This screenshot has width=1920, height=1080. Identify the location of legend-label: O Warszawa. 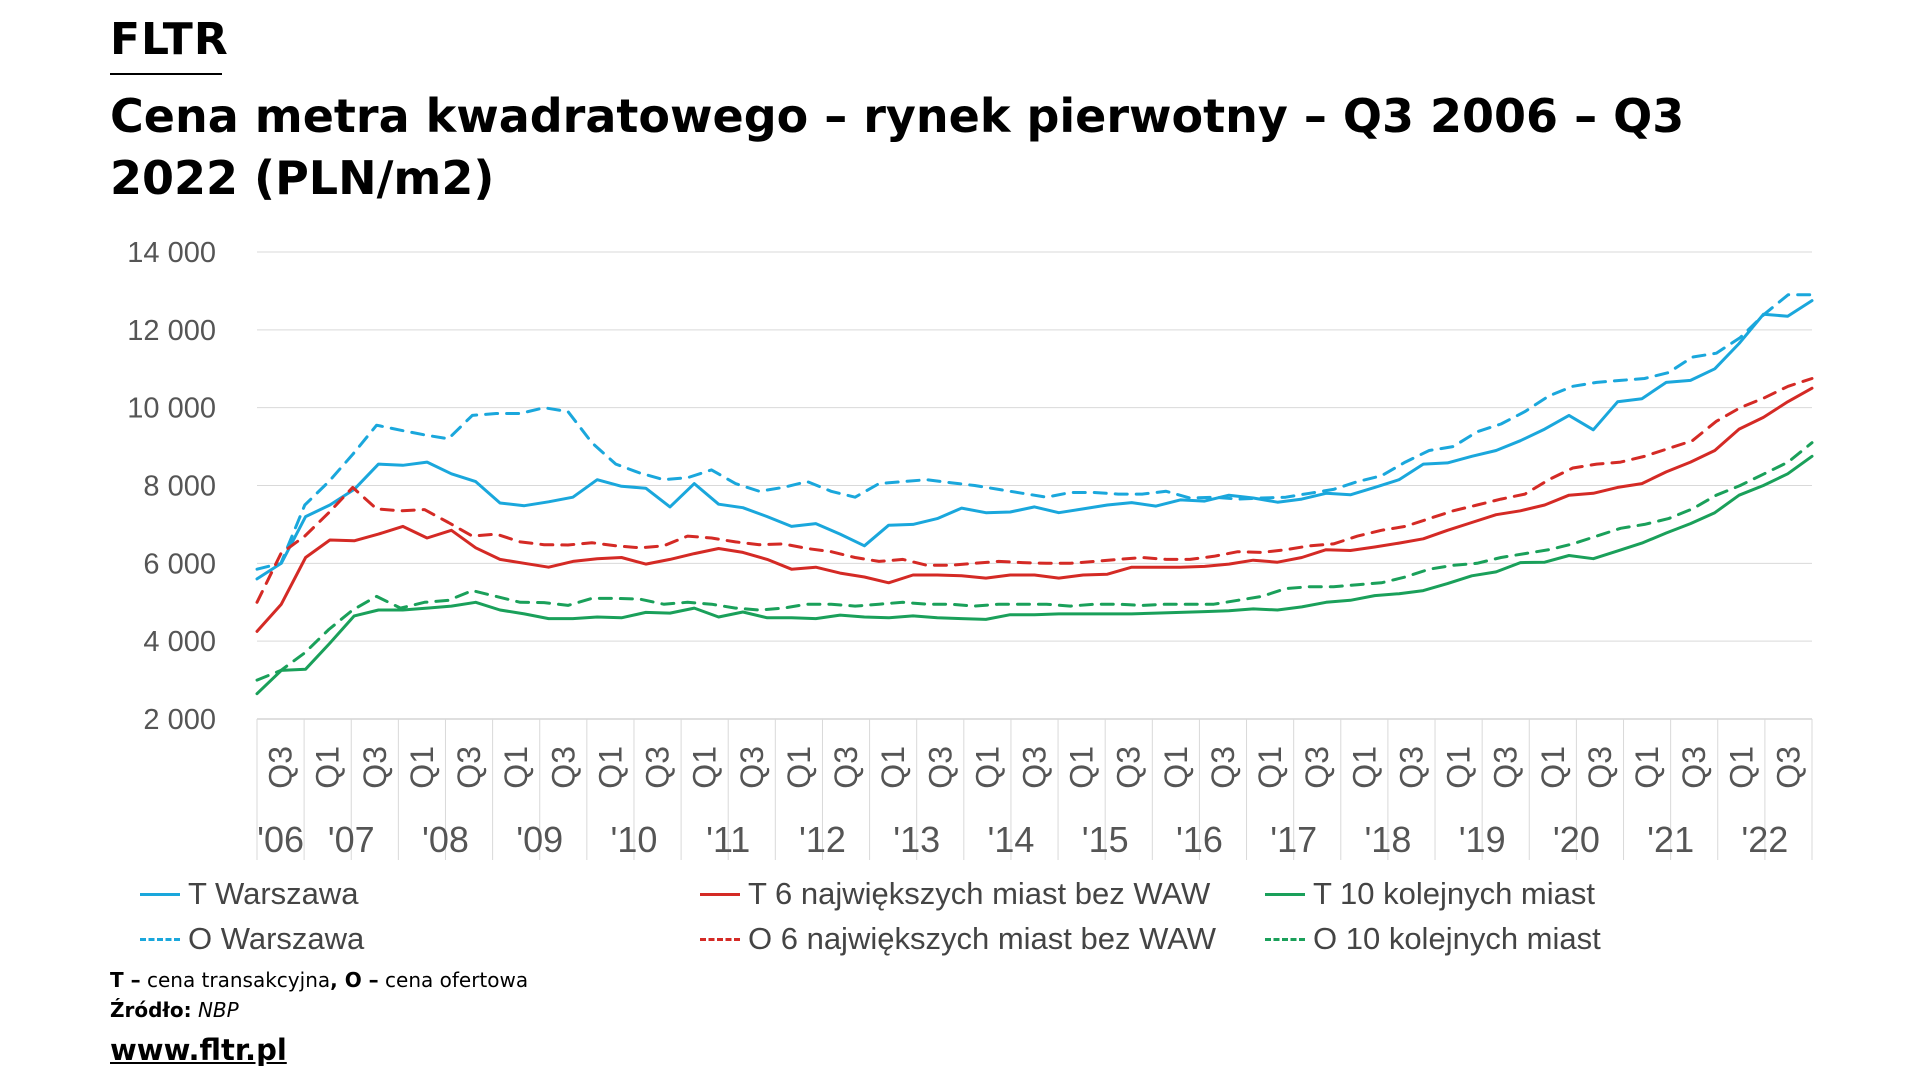
(276, 938).